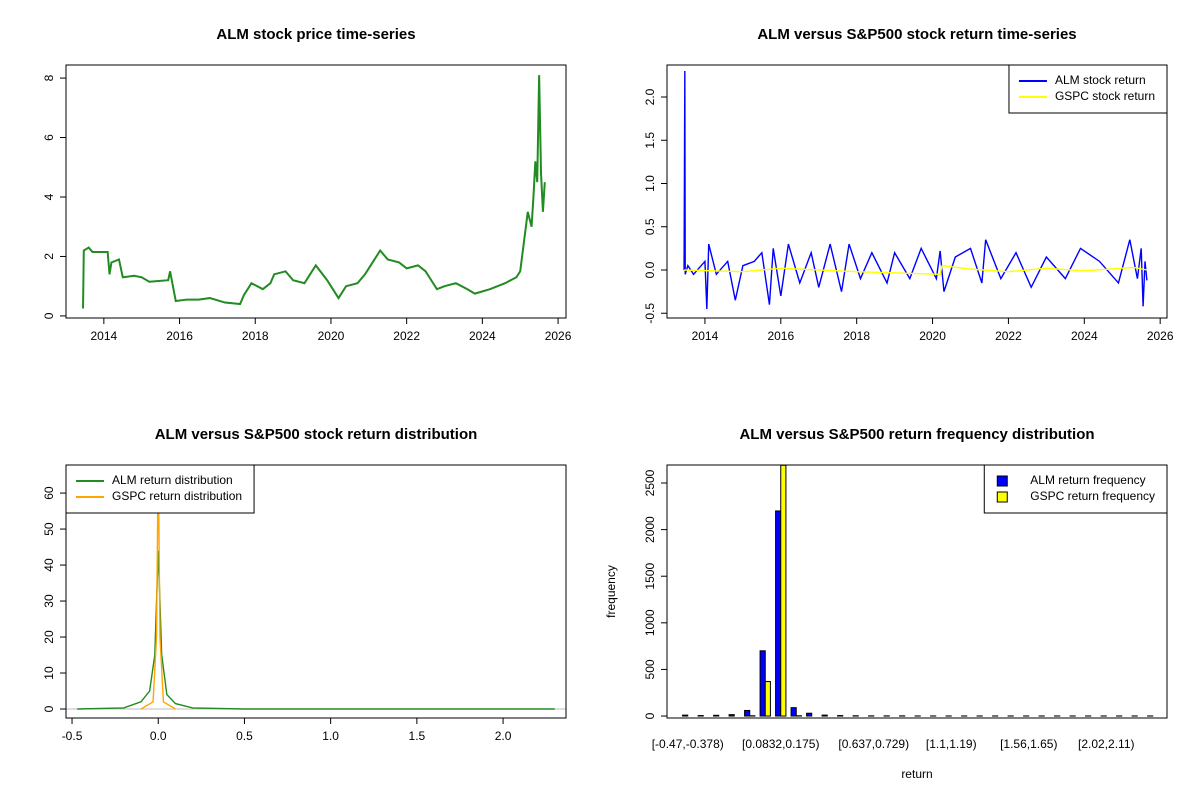  What do you see at coordinates (650, 226) in the screenshot?
I see `y-tick-label: 0.5` at bounding box center [650, 226].